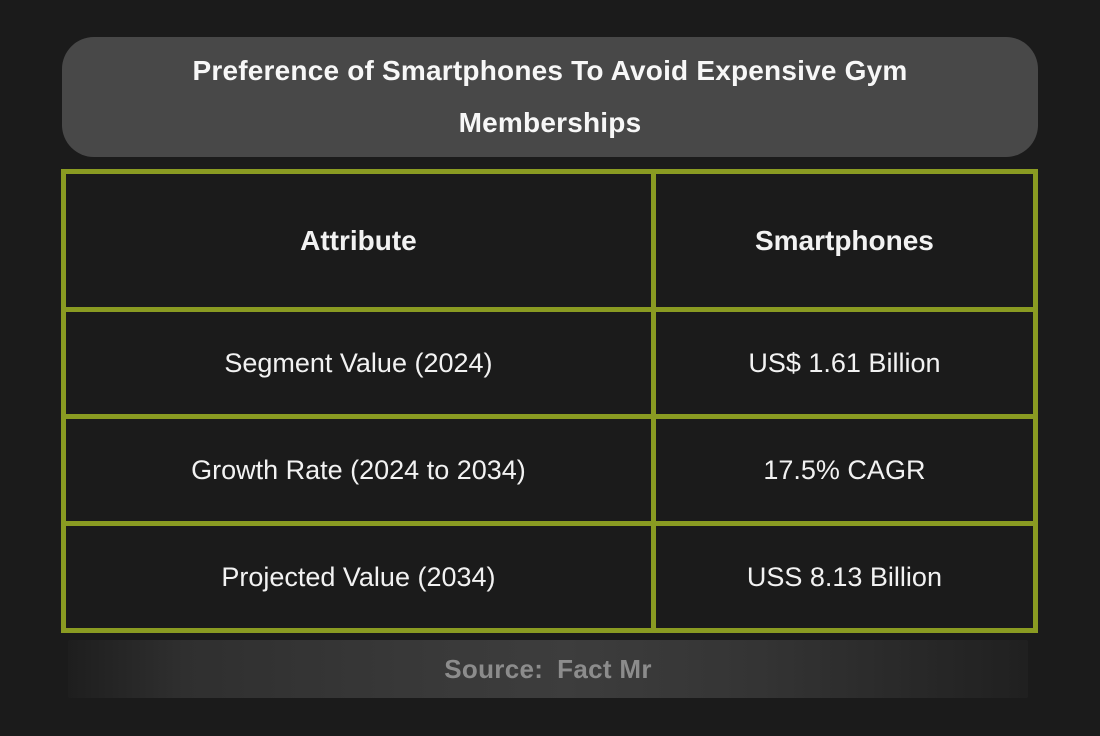 The height and width of the screenshot is (736, 1100). I want to click on table-row-segment-value: Segment Value (2024) US$ 1.61 Billion, so click(549, 360).